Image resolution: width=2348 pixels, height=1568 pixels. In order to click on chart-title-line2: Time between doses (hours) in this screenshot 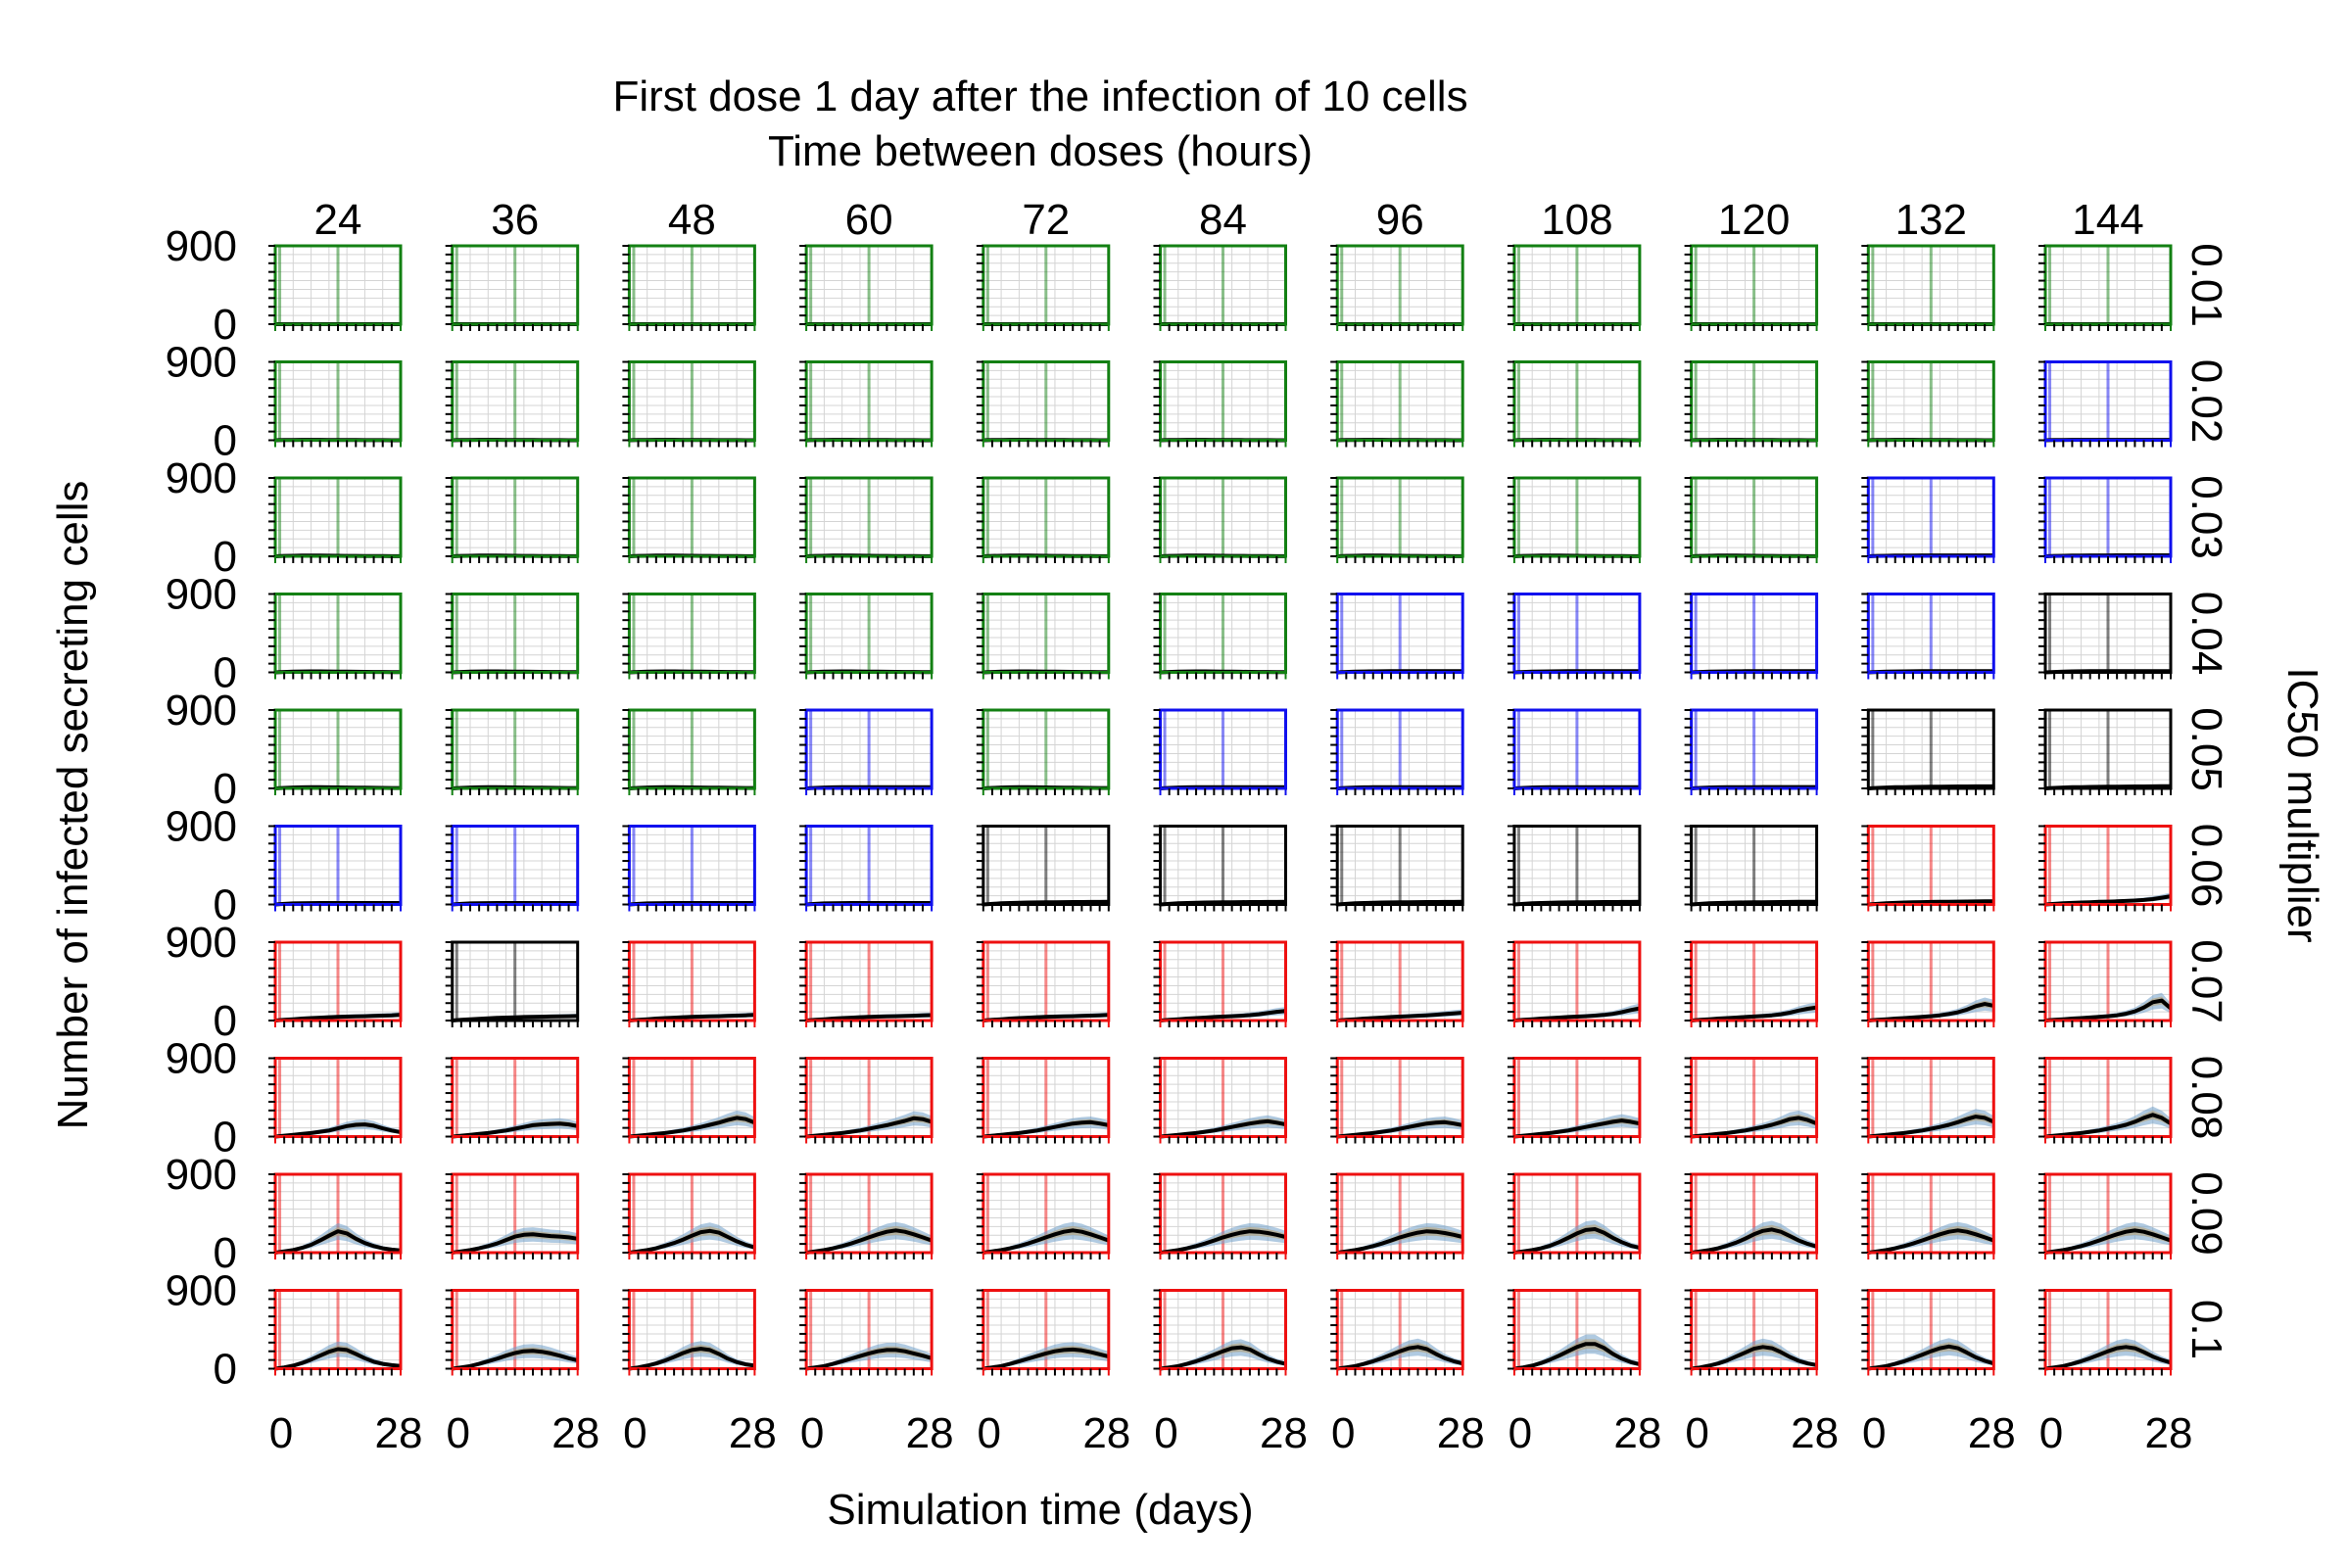, I will do `click(1041, 151)`.